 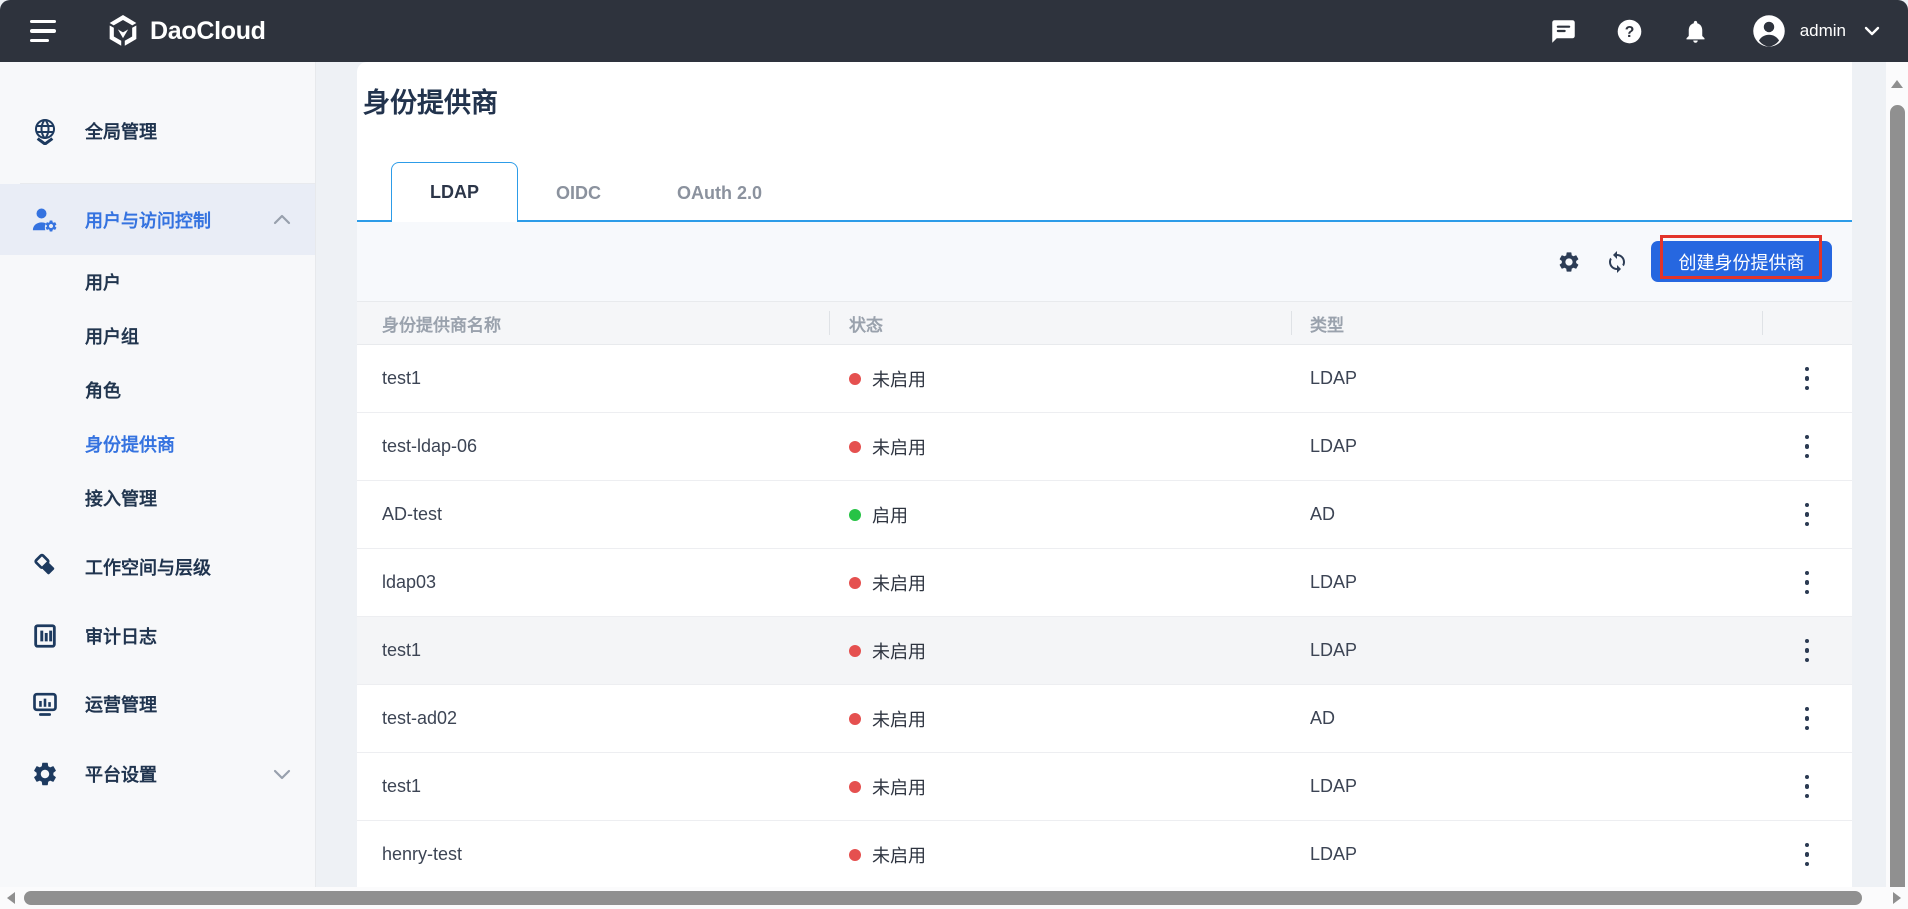 I want to click on notifications-button, so click(x=1695, y=31).